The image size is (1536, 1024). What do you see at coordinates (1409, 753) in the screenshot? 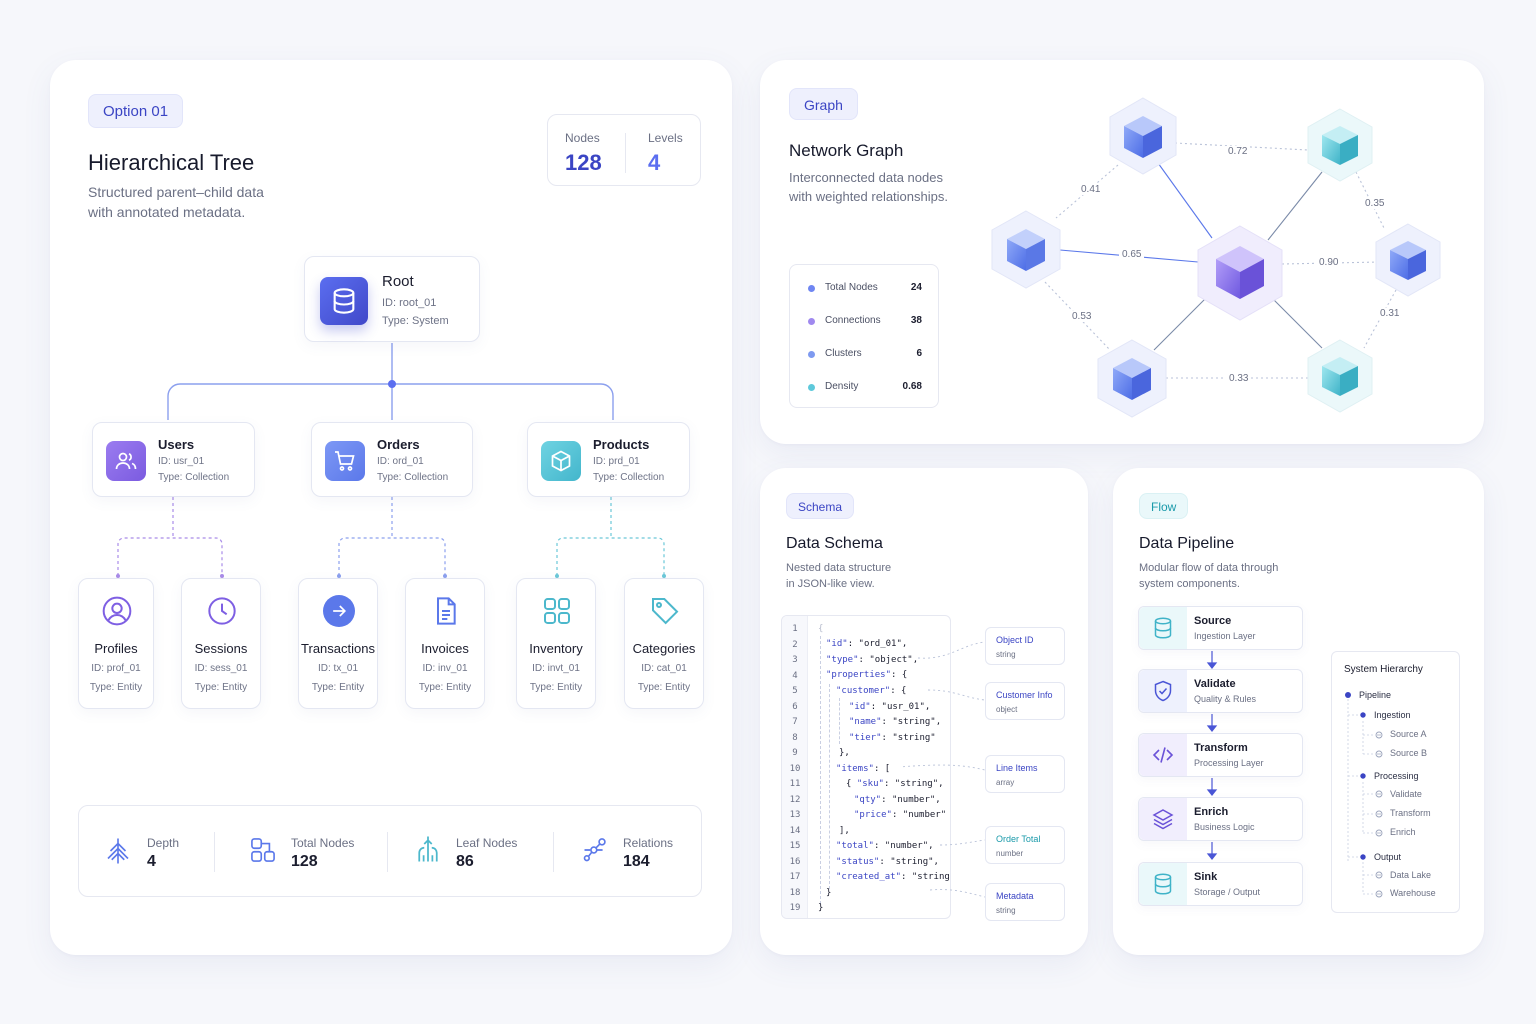
I see `hierarchy-item-source-b: Source B` at bounding box center [1409, 753].